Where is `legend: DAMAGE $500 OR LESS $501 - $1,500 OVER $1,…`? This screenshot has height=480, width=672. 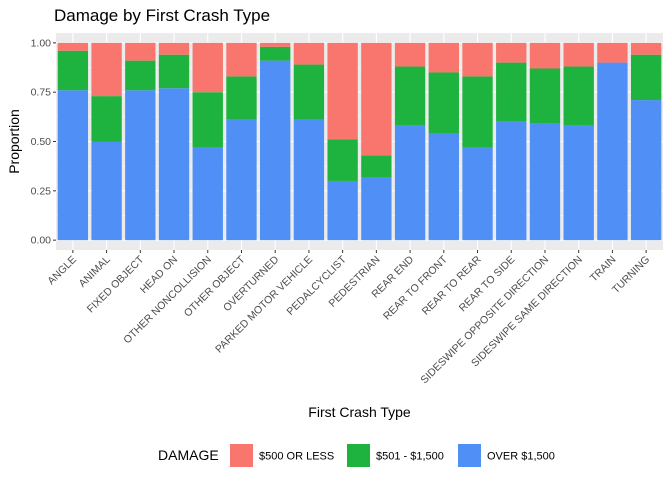 legend: DAMAGE $500 OR LESS $501 - $1,500 OVER $1,… is located at coordinates (356, 455).